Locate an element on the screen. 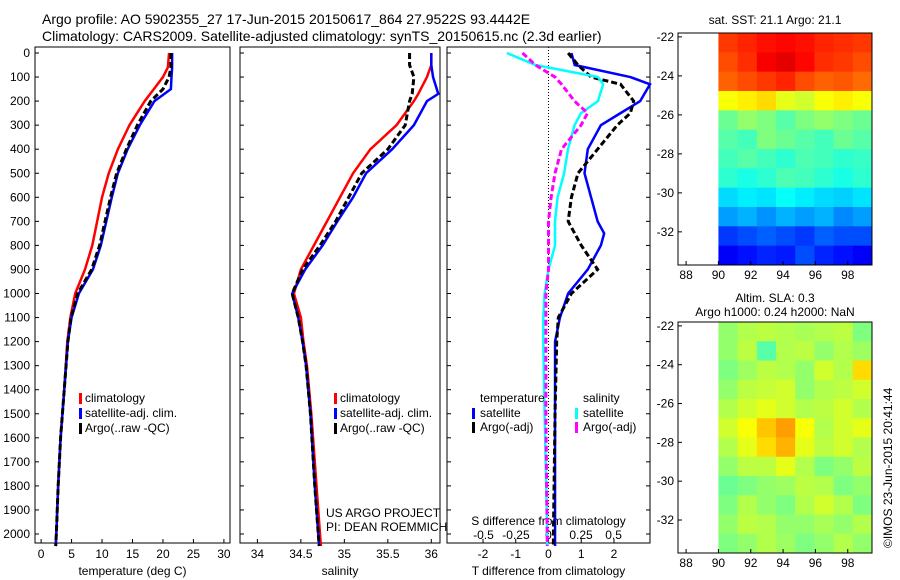  x-tick-label: 88 is located at coordinates (686, 563).